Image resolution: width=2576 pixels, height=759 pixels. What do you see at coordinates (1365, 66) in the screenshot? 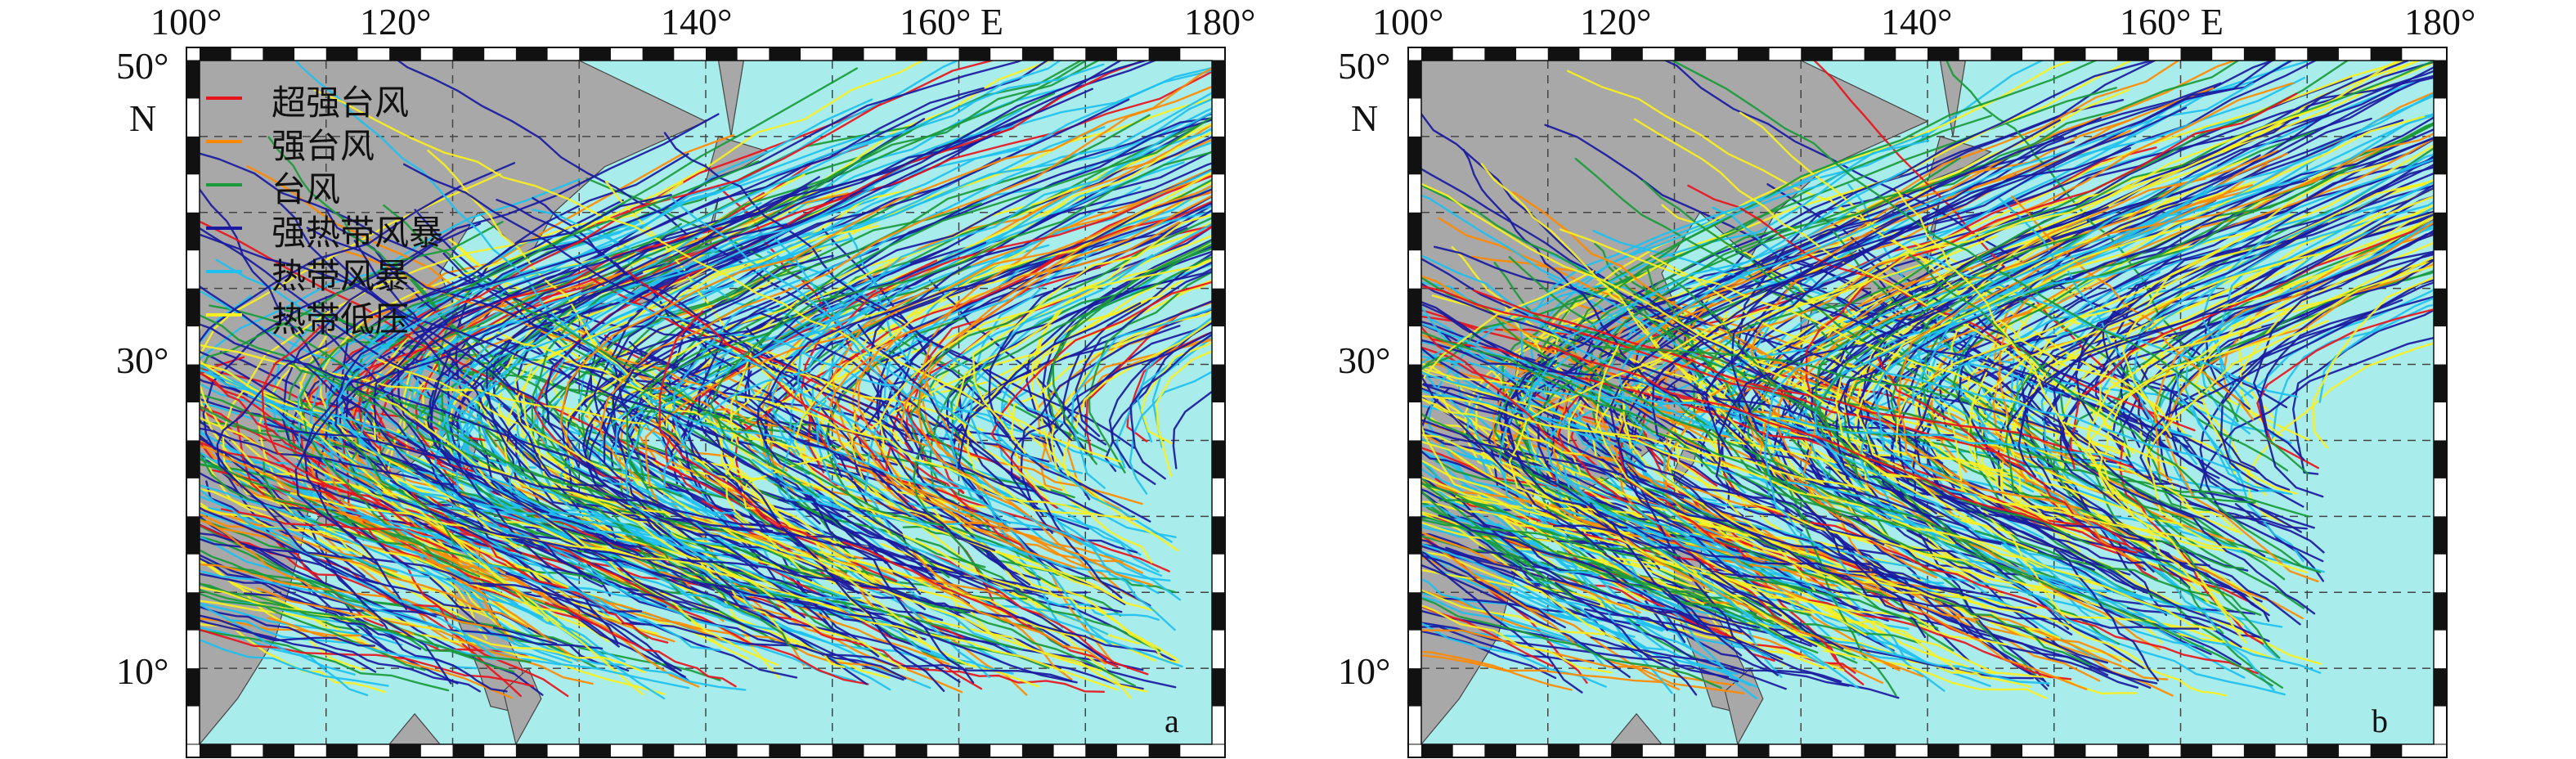
I see `lat-label-50: 50°` at bounding box center [1365, 66].